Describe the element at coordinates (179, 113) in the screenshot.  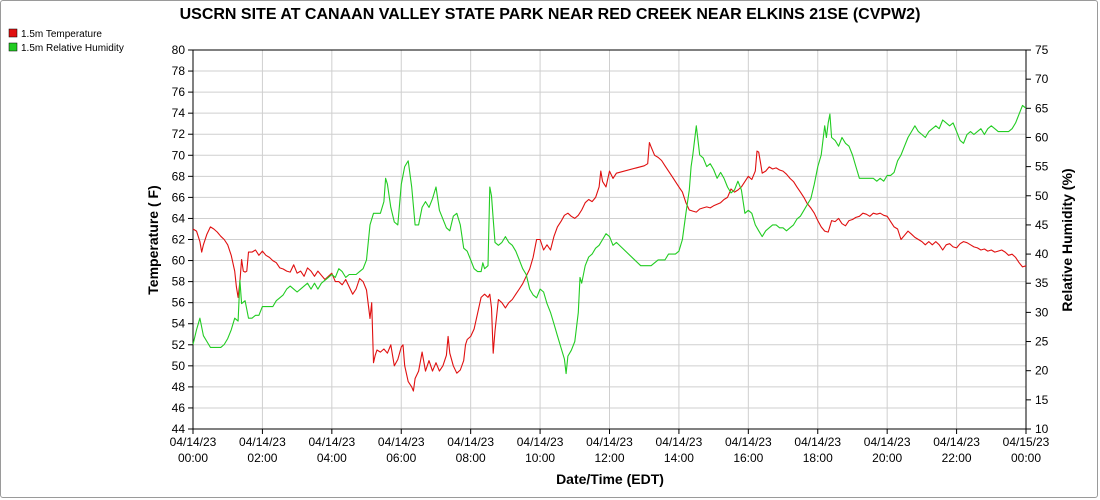
I see `y-tick-label: 74` at that location.